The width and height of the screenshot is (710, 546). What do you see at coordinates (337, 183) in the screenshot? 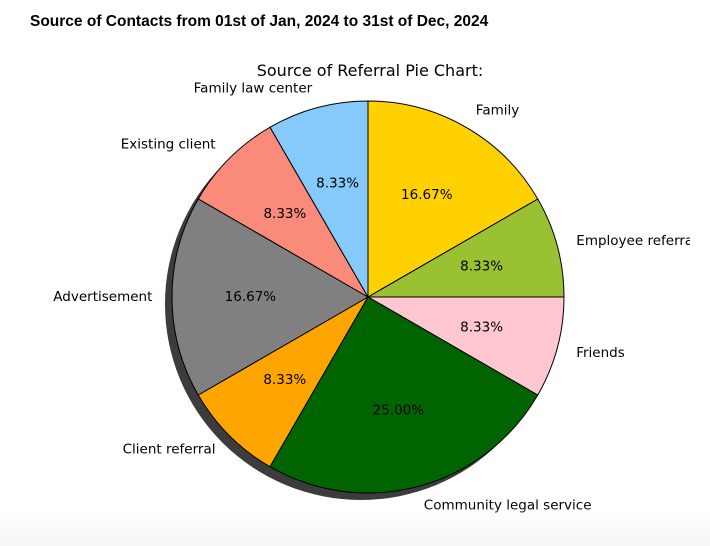
I see `pct-label-family-law-center: 8.33%` at bounding box center [337, 183].